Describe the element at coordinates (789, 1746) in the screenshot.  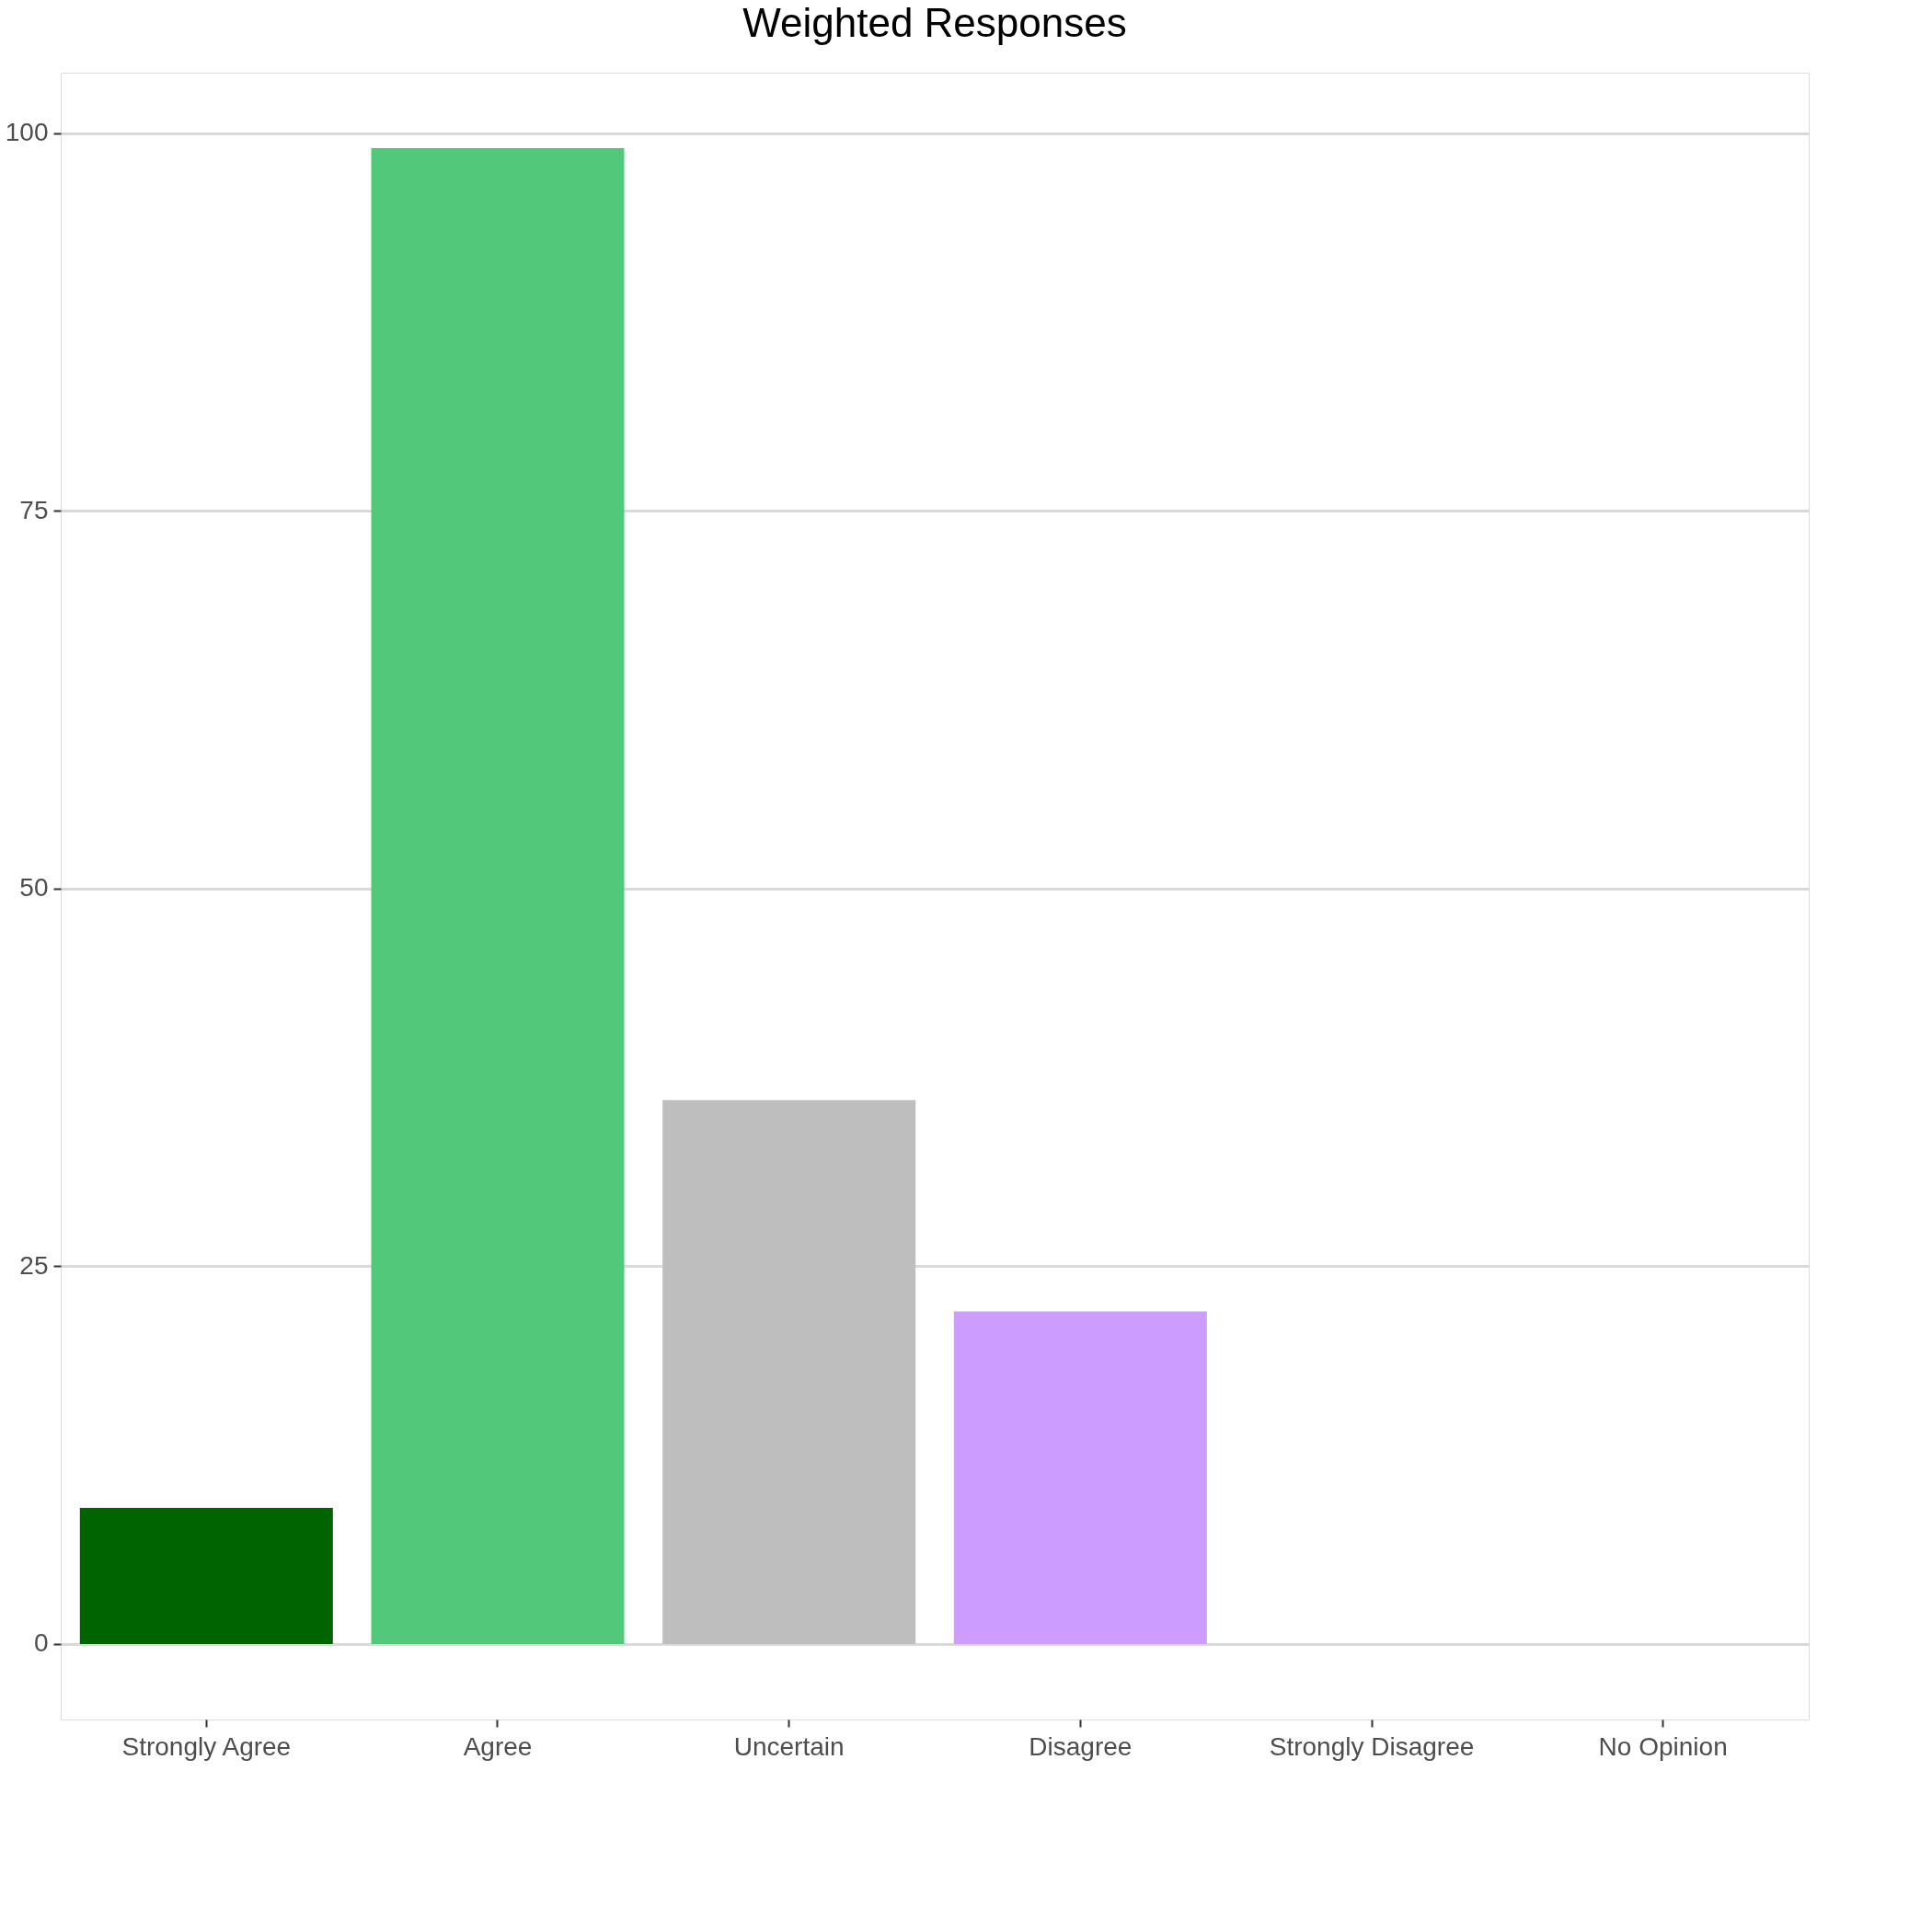
I see `x-tick-label: Uncertain` at that location.